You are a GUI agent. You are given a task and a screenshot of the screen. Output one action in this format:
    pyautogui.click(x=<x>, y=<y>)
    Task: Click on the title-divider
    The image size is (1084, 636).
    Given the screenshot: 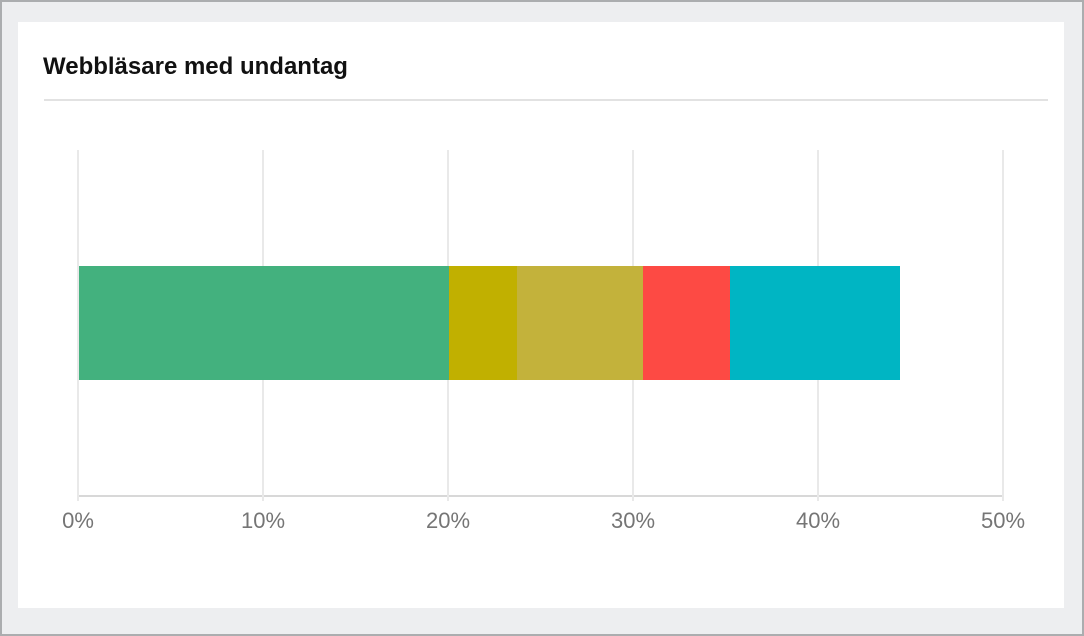 What is the action you would take?
    pyautogui.click(x=546, y=100)
    